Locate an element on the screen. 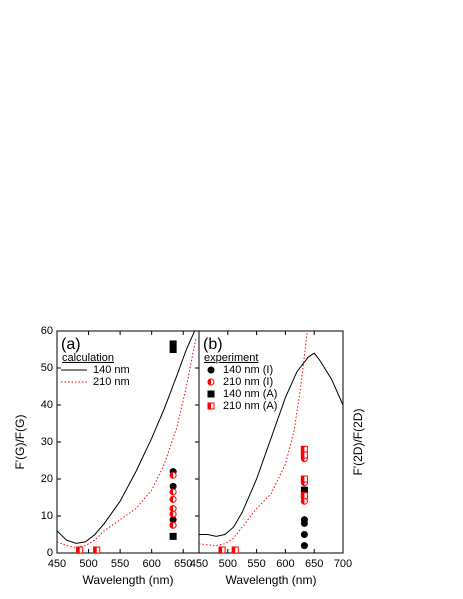 This screenshot has width=463, height=599. legend-label: 140 nm is located at coordinates (111, 370).